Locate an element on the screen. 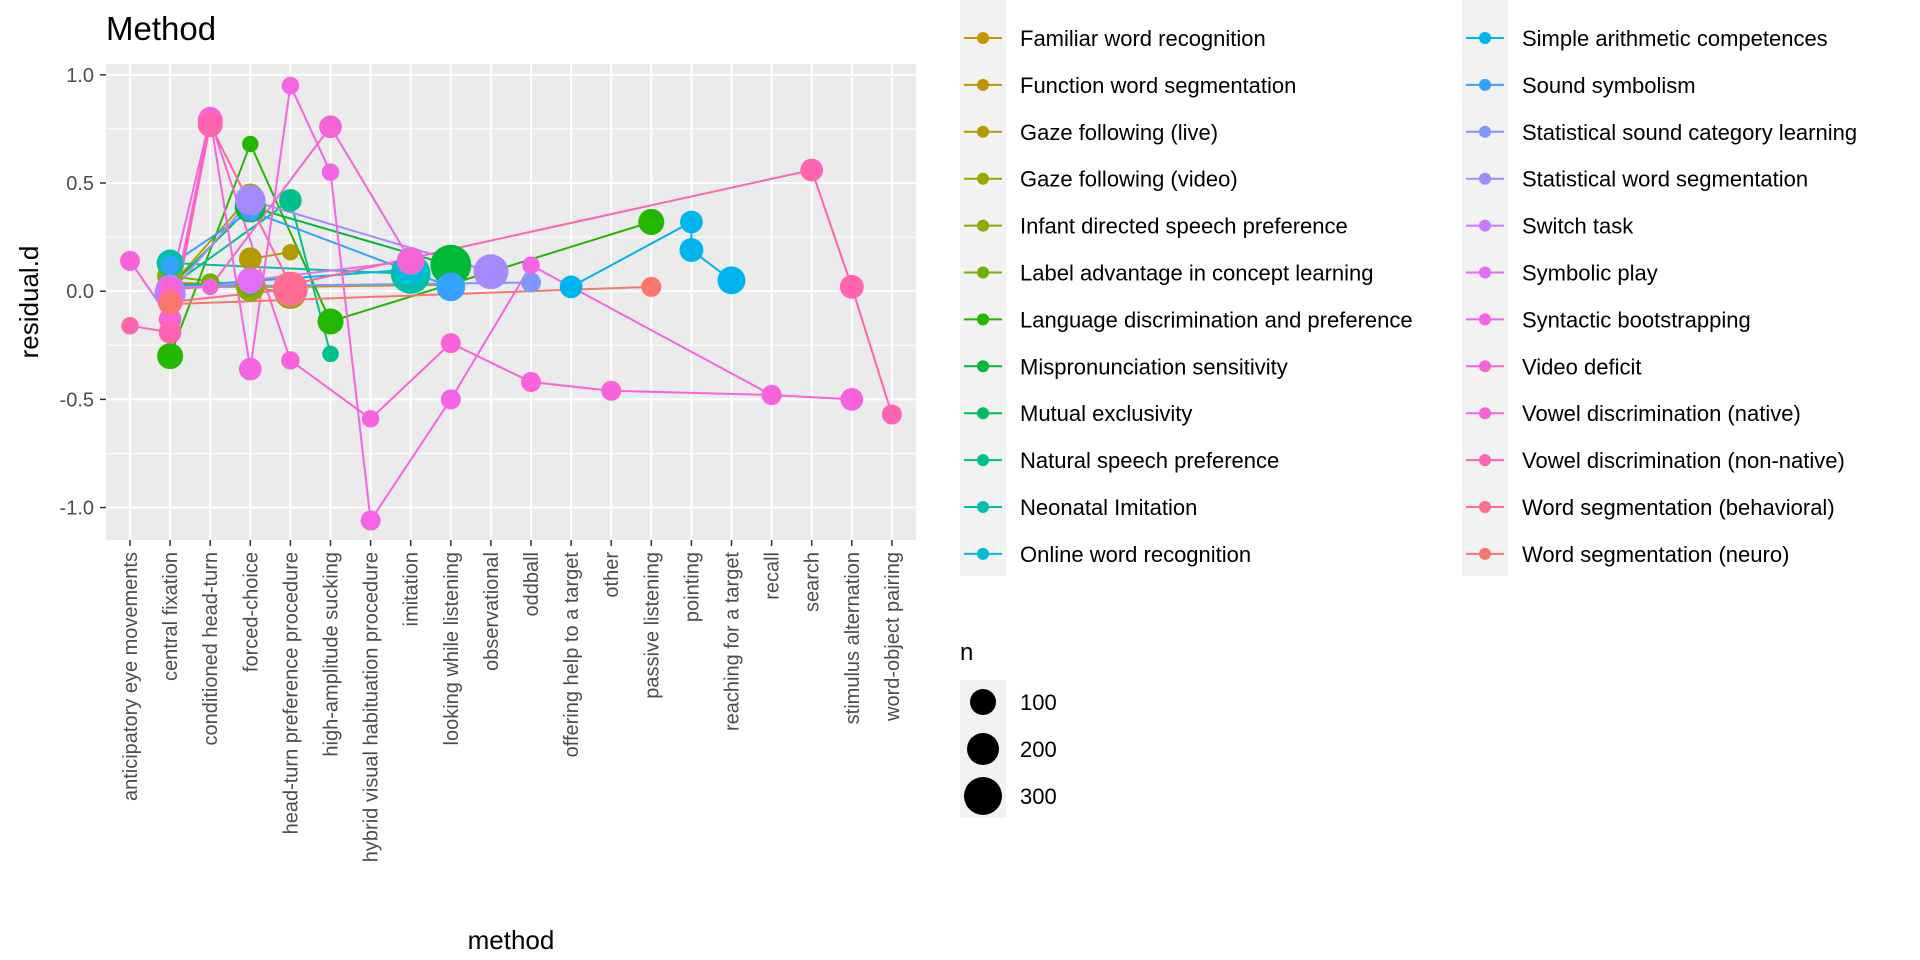  legend-entry-label: Function word segmentation is located at coordinates (1158, 85).